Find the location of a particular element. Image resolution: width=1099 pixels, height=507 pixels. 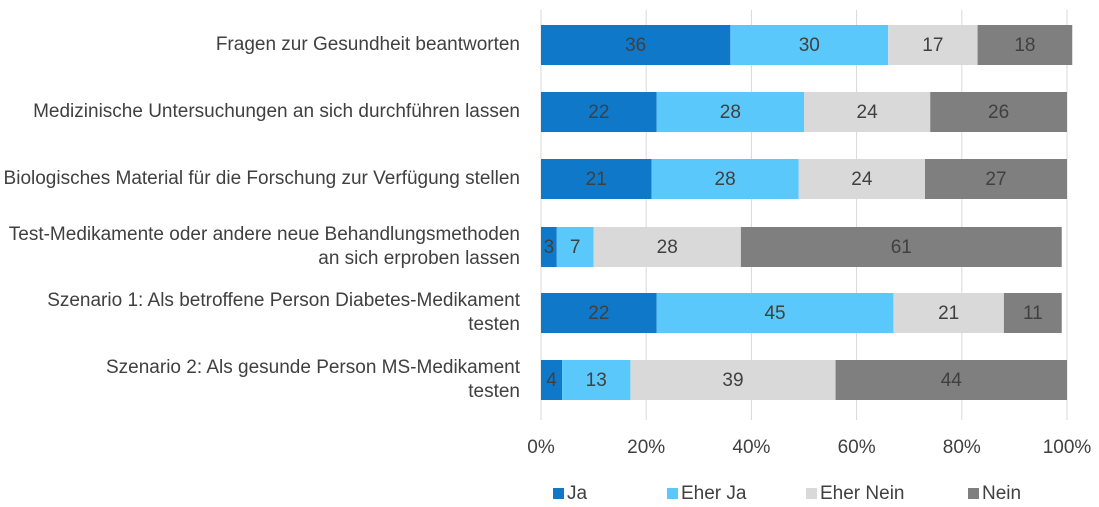

data-label: 61 is located at coordinates (901, 247).